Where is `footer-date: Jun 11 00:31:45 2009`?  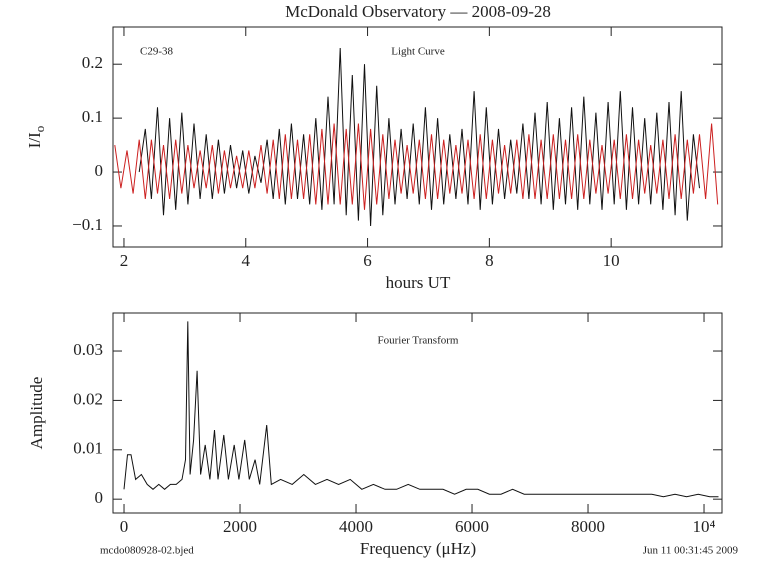 footer-date: Jun 11 00:31:45 2009 is located at coordinates (691, 551).